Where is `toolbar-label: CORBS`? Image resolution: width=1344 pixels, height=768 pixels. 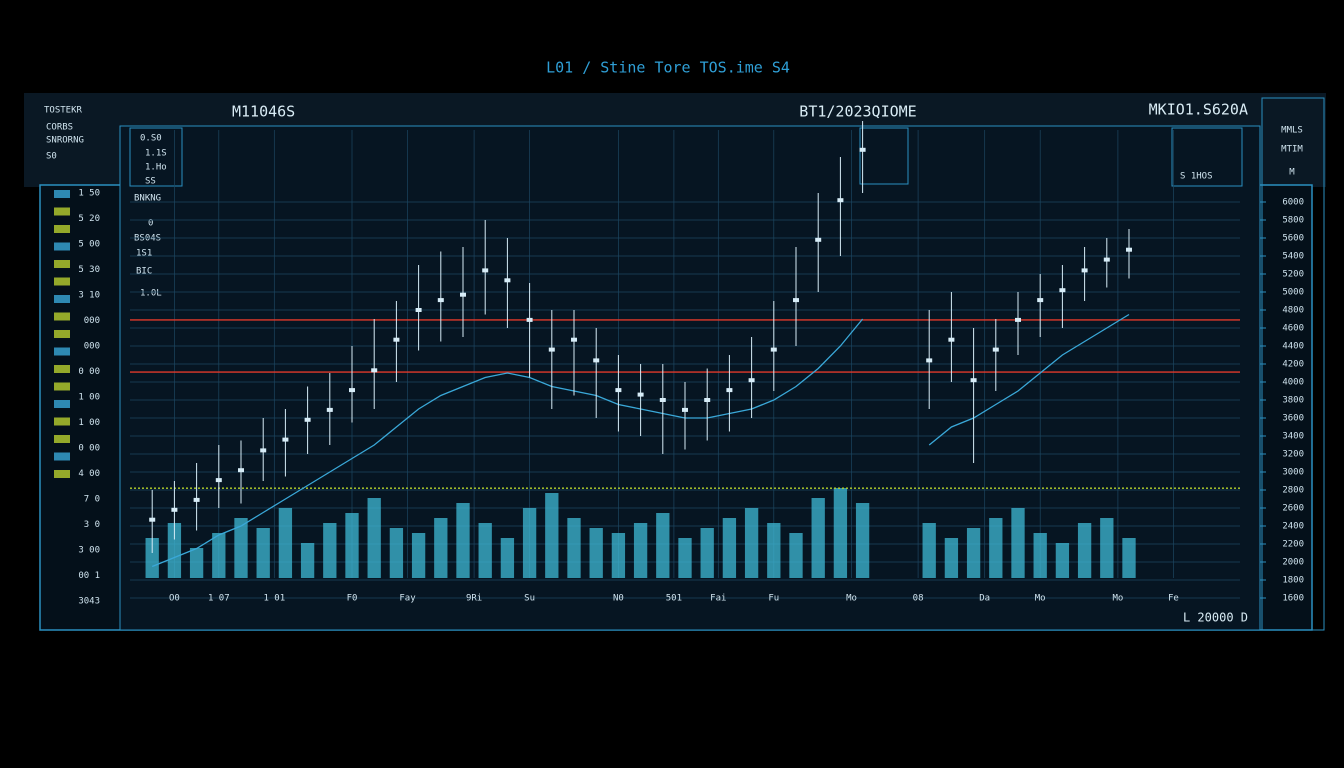
toolbar-label: CORBS is located at coordinates (59, 128).